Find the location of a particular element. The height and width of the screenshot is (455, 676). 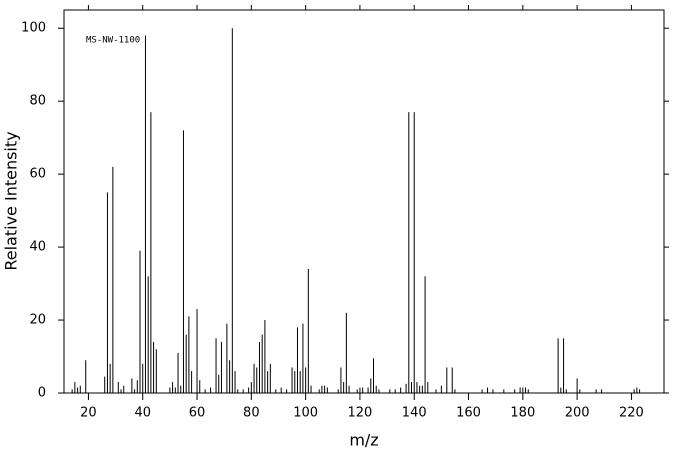

x-tick-label: 200 is located at coordinates (577, 413).